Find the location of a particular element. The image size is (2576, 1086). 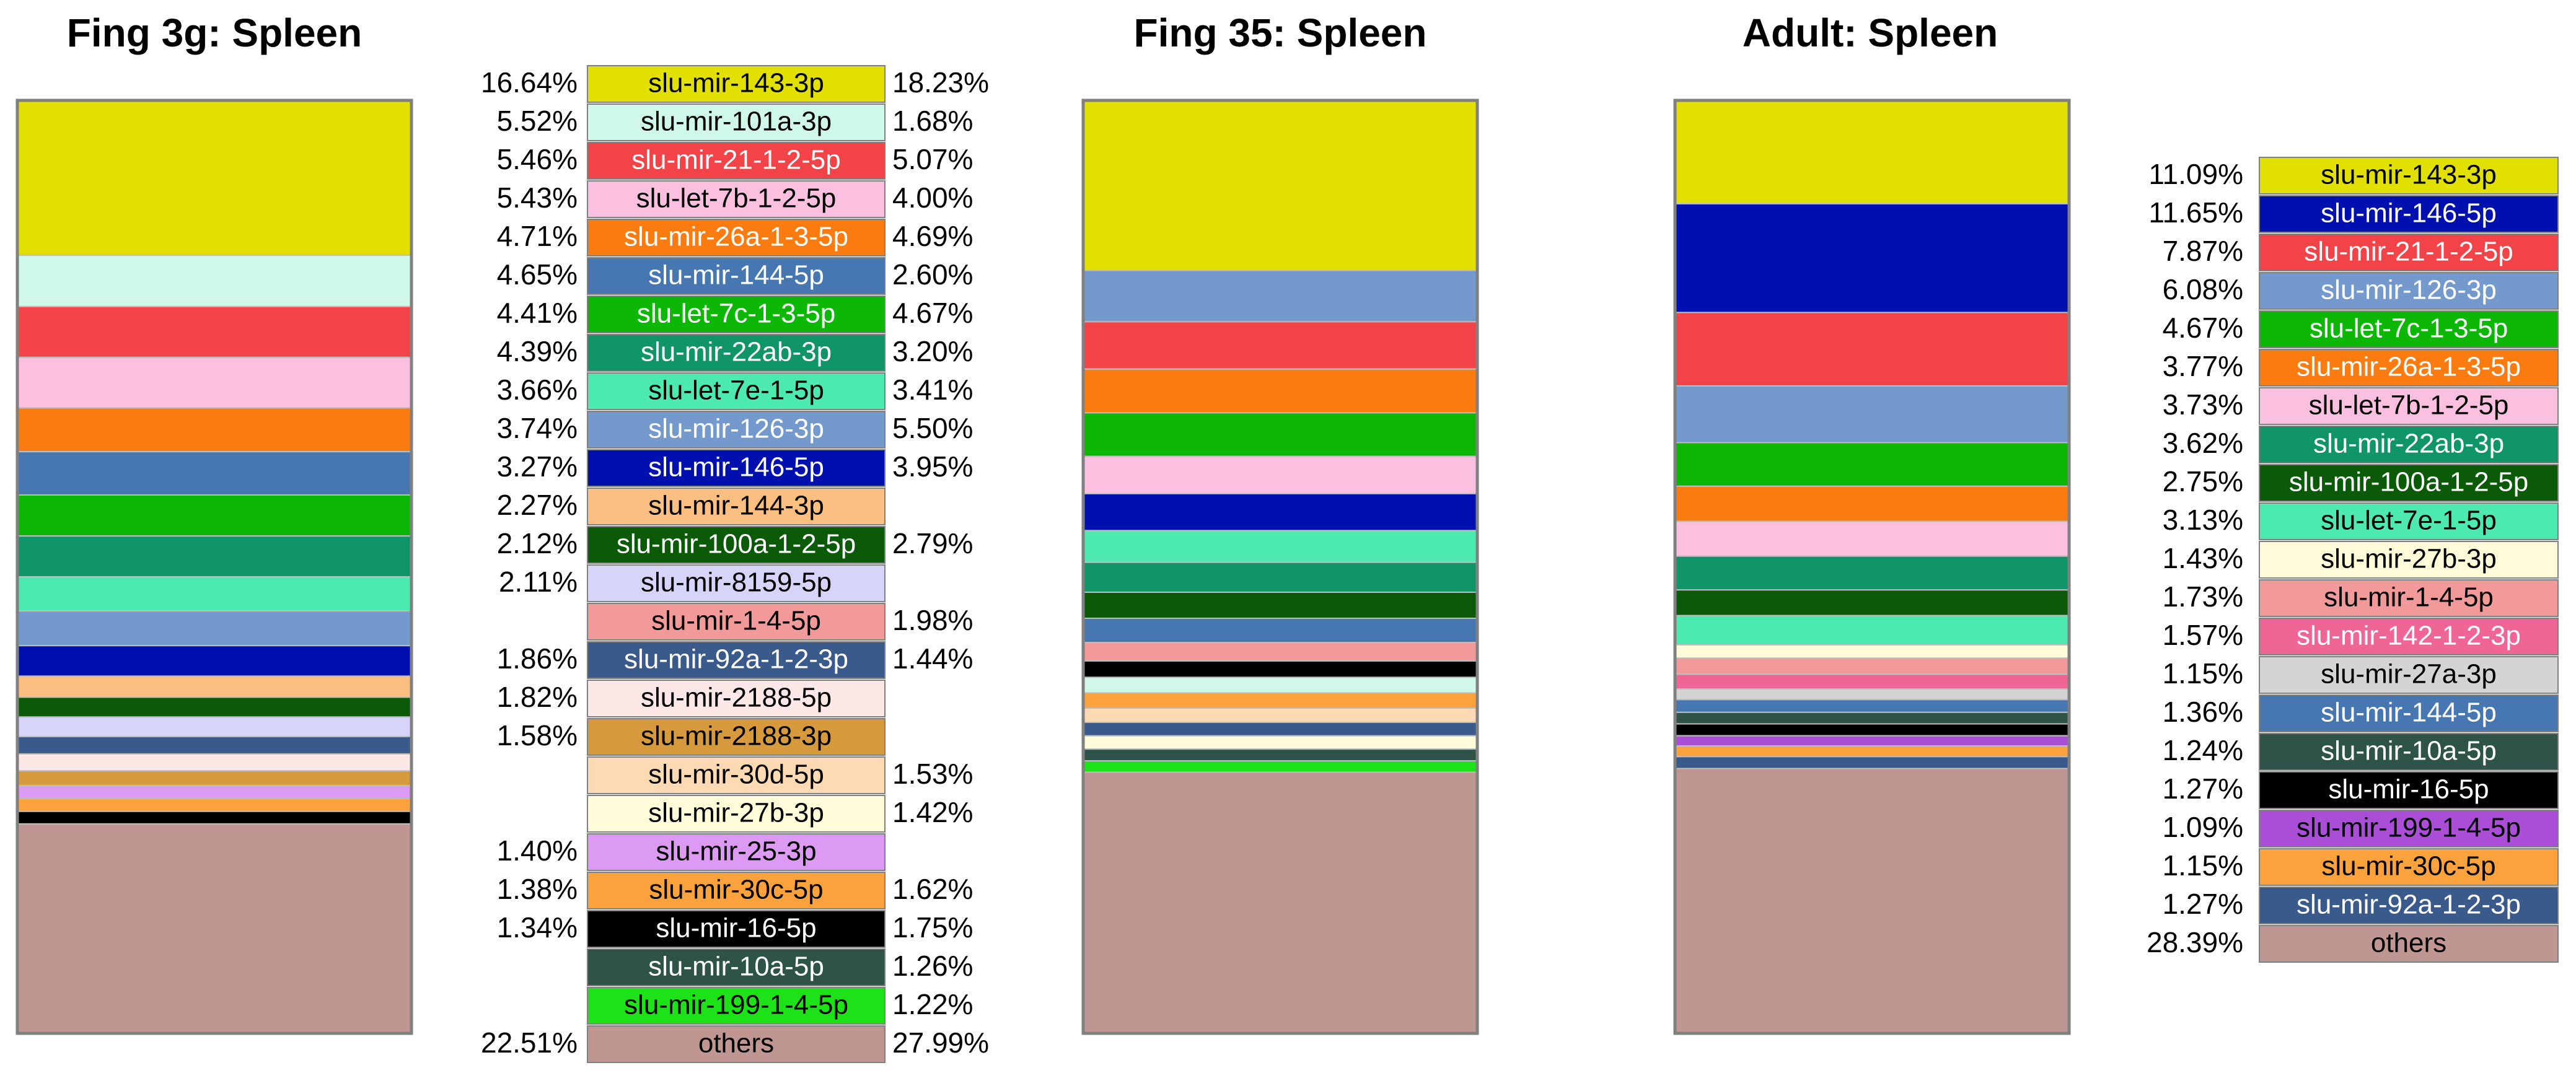

legend-label: slu-mir-30d-5p is located at coordinates (736, 775).